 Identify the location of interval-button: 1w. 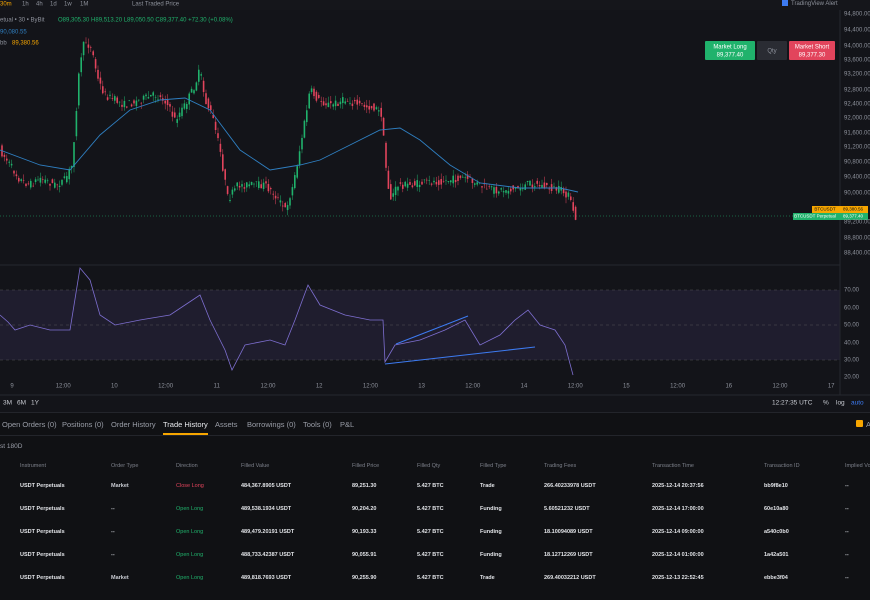
(68, 5).